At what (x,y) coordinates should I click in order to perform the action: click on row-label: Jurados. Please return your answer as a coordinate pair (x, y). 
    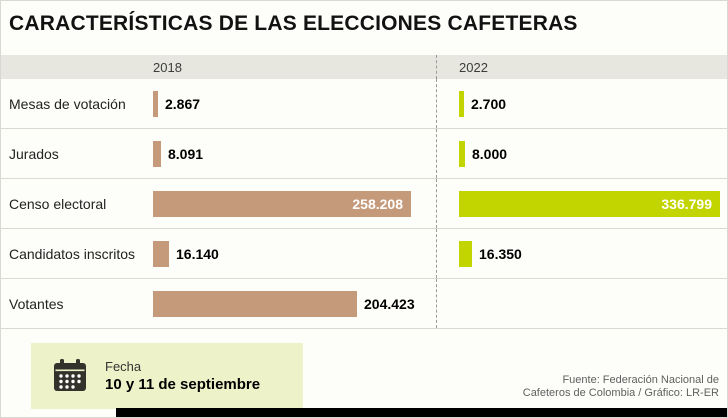
    Looking at the image, I should click on (34, 153).